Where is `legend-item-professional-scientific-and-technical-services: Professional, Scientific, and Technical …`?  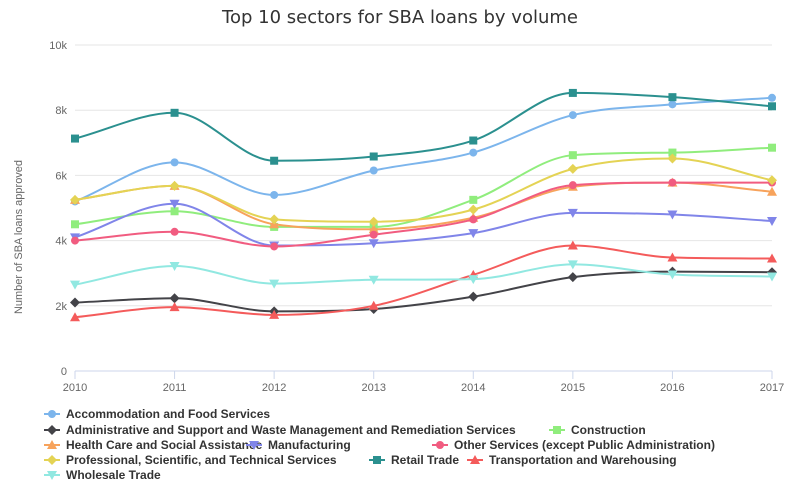 legend-item-professional-scientific-and-technical-services: Professional, Scientific, and Technical … is located at coordinates (190, 460).